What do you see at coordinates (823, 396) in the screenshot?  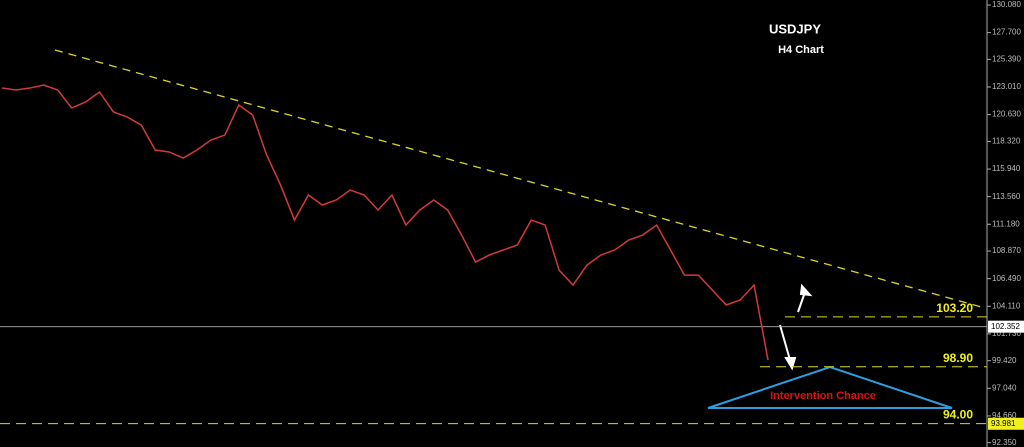 I see `annotation: Intervention Chance` at bounding box center [823, 396].